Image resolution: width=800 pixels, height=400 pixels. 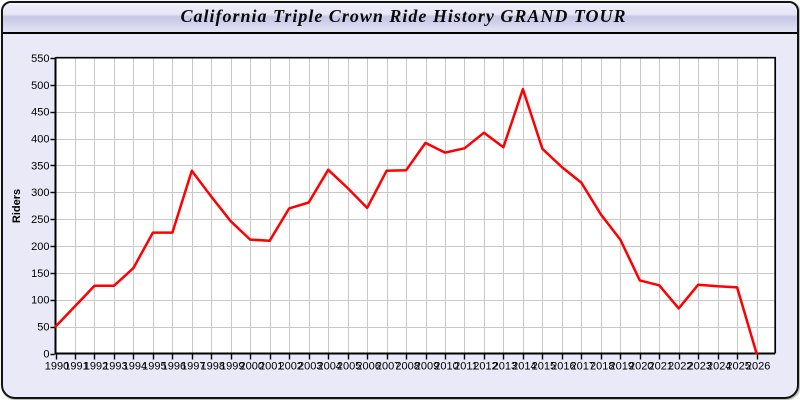 What do you see at coordinates (40, 193) in the screenshot?
I see `svg-text: 300` at bounding box center [40, 193].